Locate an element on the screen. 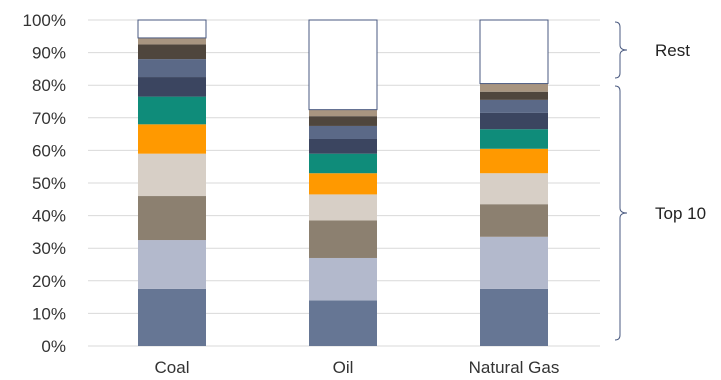  y-tick-label: 90% is located at coordinates (49, 53).